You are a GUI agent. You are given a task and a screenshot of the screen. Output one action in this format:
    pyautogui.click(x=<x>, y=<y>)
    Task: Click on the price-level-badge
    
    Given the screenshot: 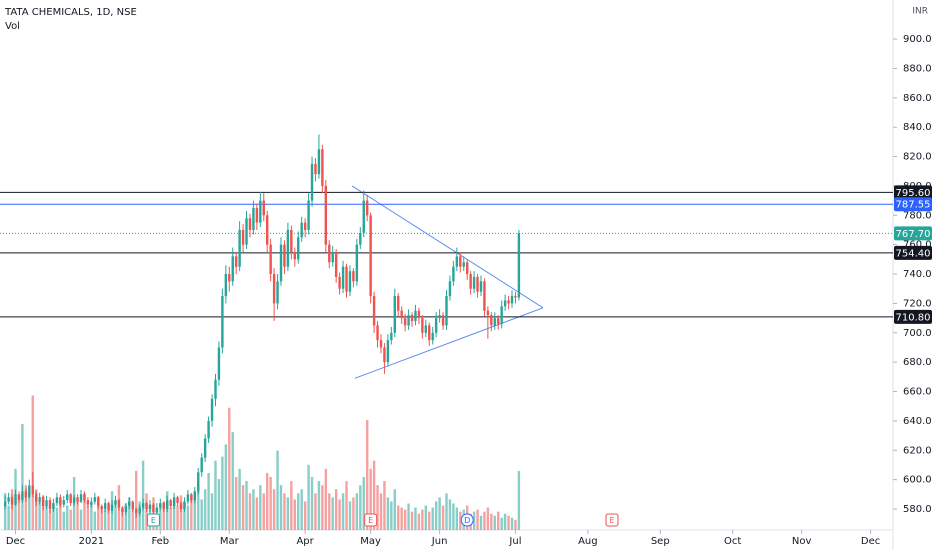 What is the action you would take?
    pyautogui.click(x=913, y=204)
    